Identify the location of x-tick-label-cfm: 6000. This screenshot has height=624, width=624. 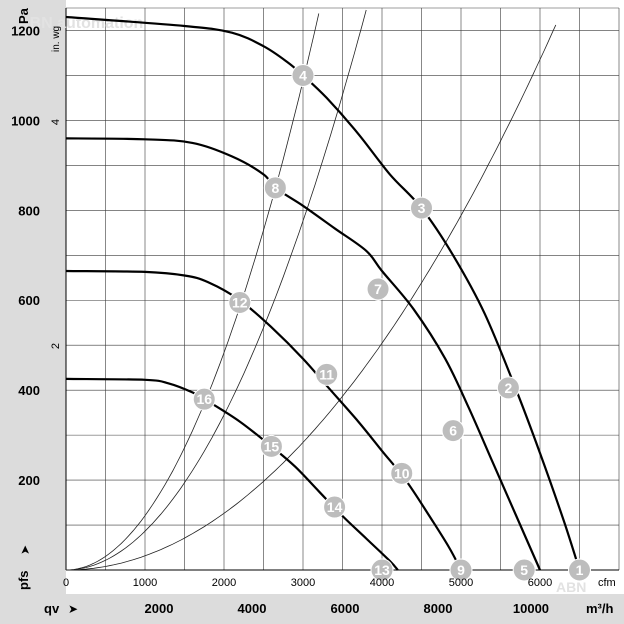
(540, 583).